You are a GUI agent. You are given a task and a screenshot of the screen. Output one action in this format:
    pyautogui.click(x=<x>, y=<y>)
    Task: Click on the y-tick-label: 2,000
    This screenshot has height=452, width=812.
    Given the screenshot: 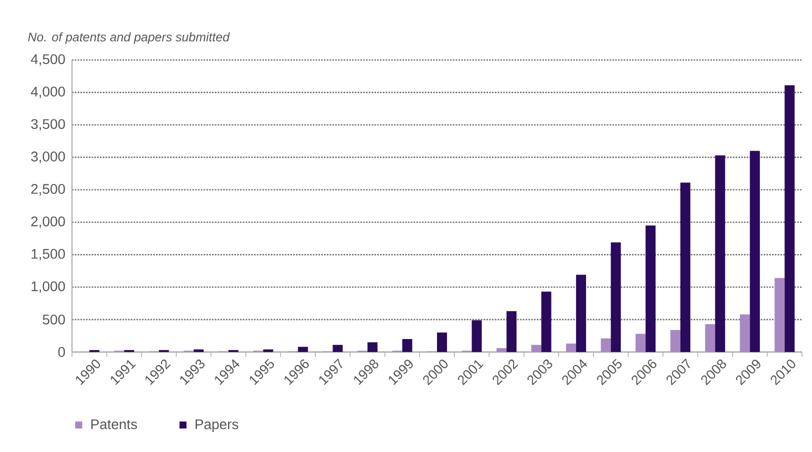 What is the action you would take?
    pyautogui.click(x=48, y=222)
    